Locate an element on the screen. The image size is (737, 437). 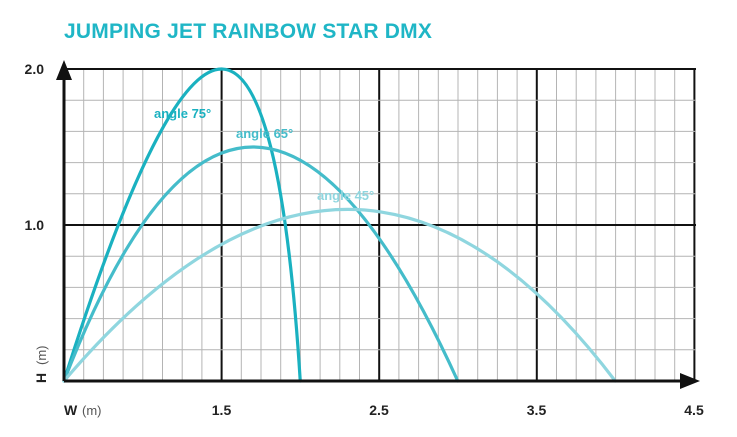
chart-title: JUMPING JET RAINBOW STAR DMX is located at coordinates (248, 31).